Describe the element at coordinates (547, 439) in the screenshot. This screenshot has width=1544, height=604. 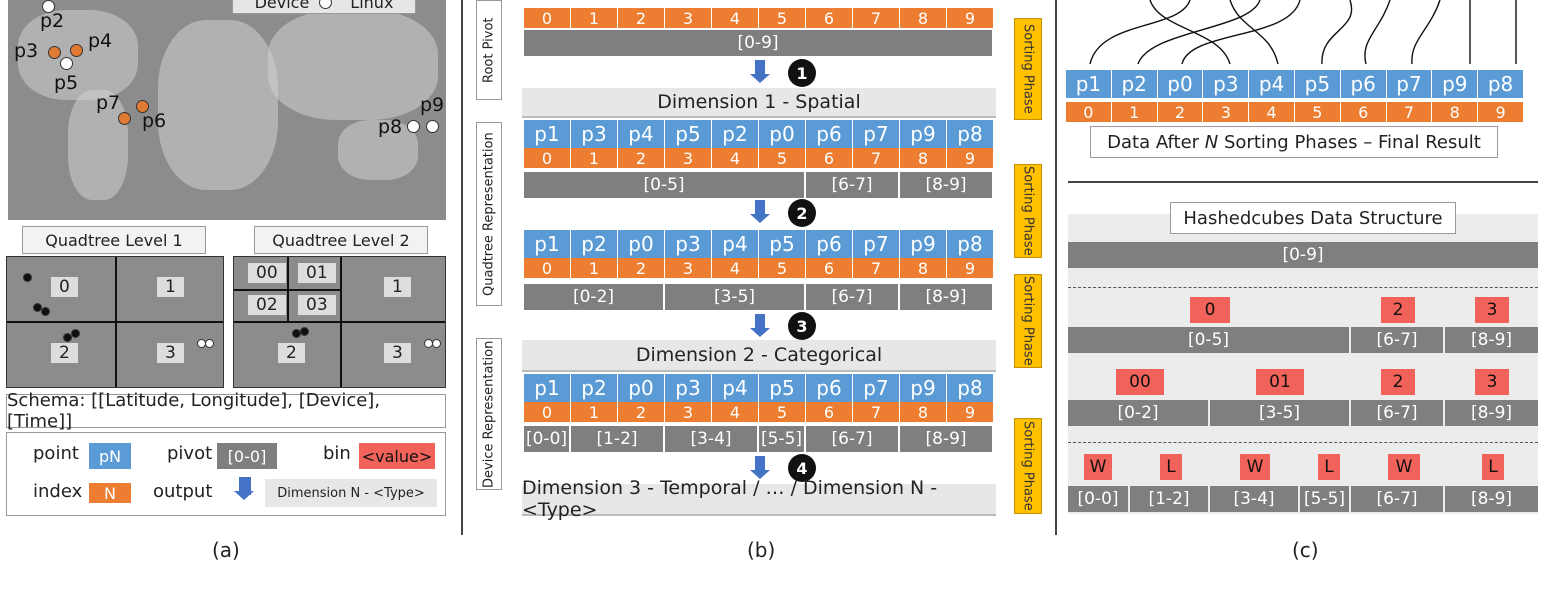
I see `pivot-cell: [0-0]` at that location.